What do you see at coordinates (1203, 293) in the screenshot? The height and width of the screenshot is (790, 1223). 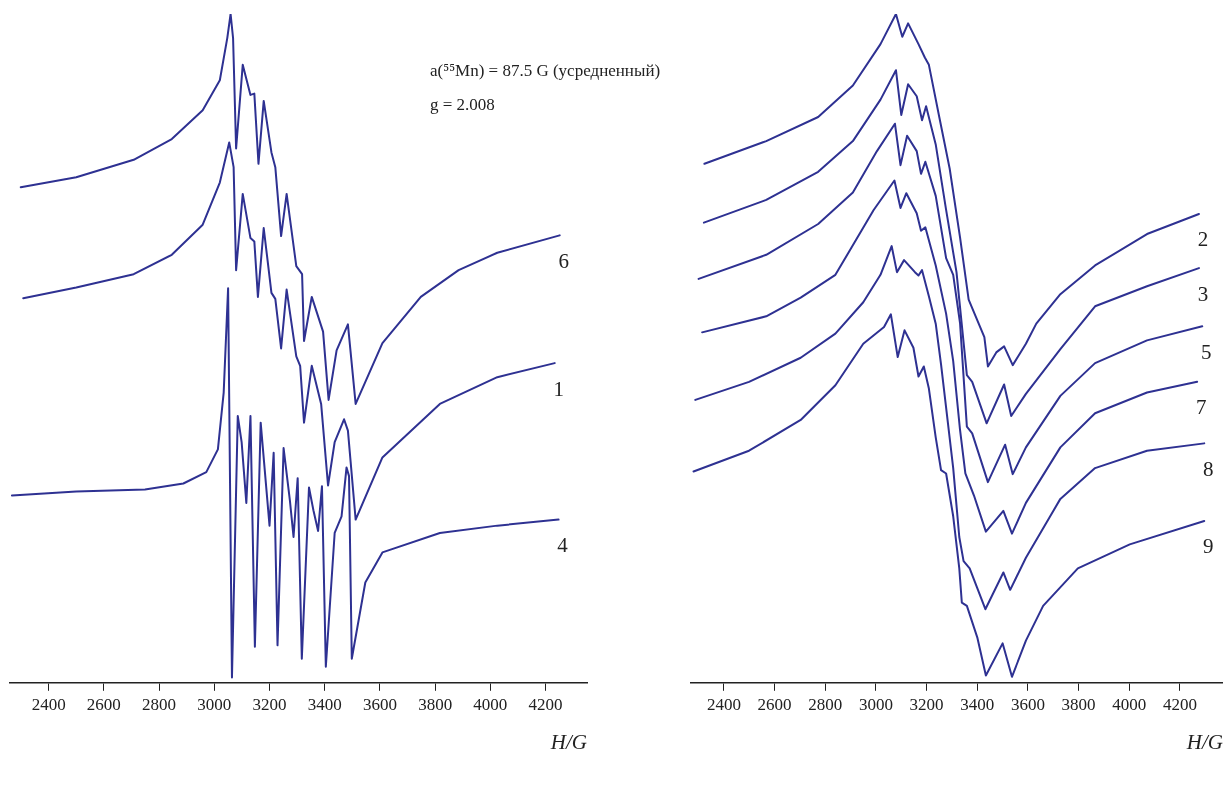 I see `series-label: 3` at bounding box center [1203, 293].